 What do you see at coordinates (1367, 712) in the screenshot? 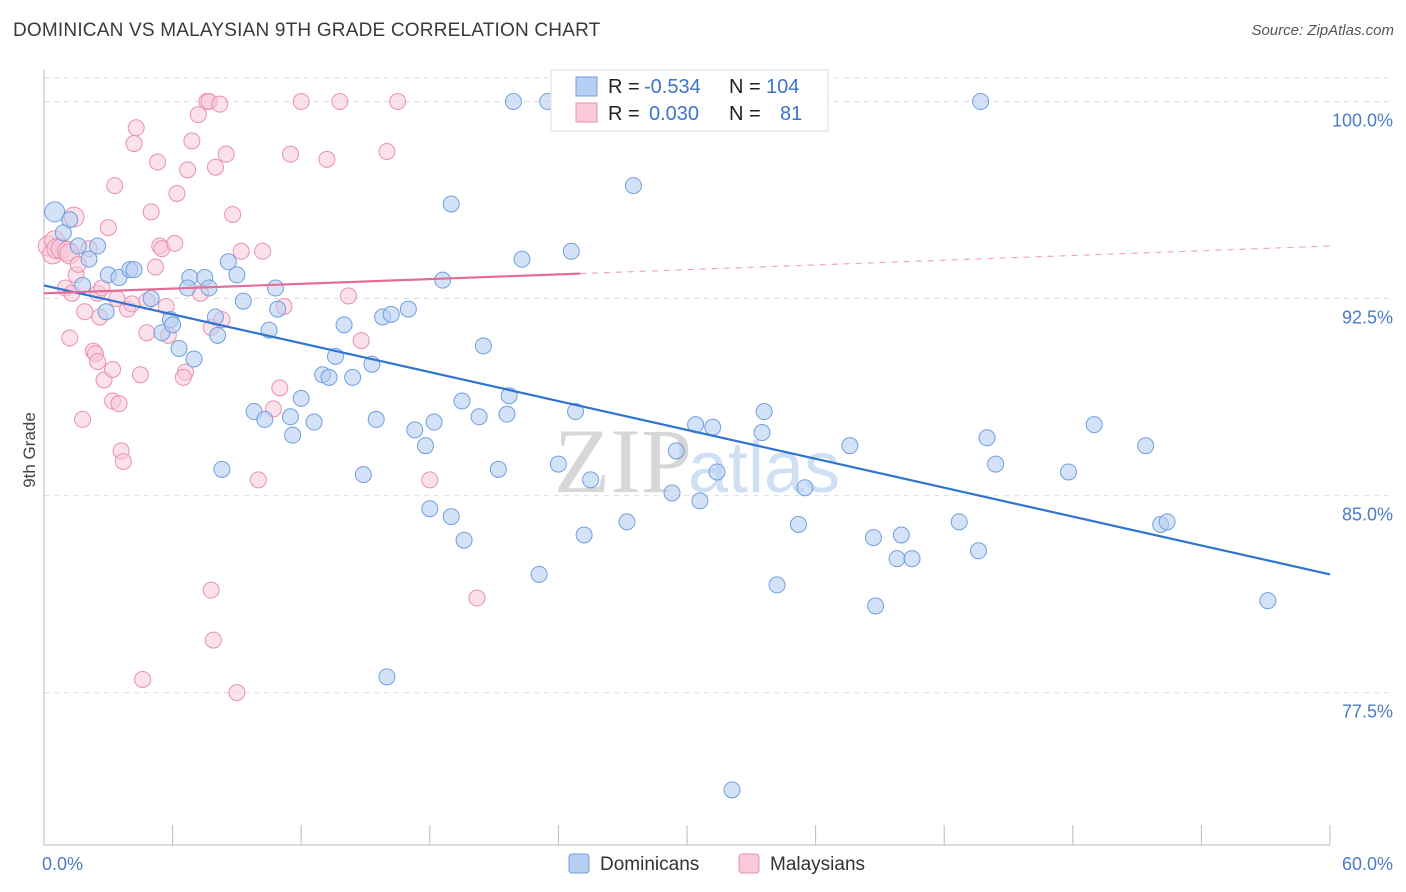
I see `y-tick-label: 77.5%` at bounding box center [1367, 712].